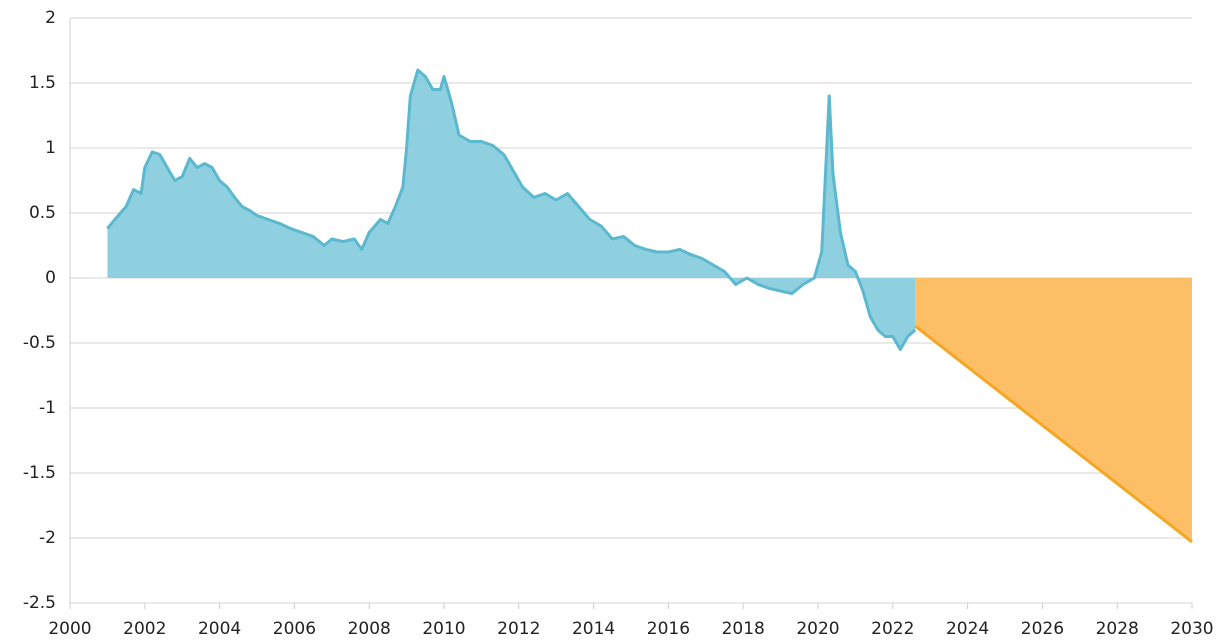 Image resolution: width=1229 pixels, height=644 pixels. Describe the element at coordinates (817, 629) in the screenshot. I see `x-tick-label: 2020` at that location.